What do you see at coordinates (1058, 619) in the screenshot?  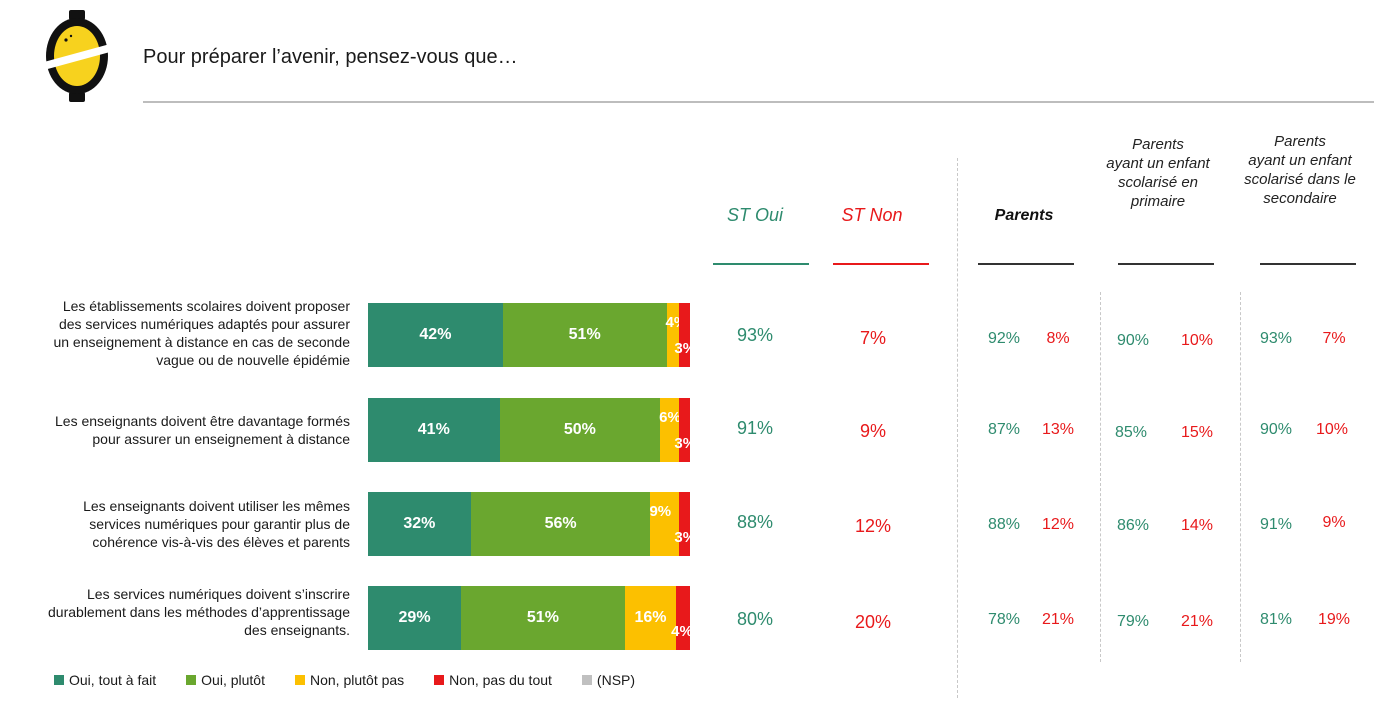 I see `parents-non-value: 21%` at bounding box center [1058, 619].